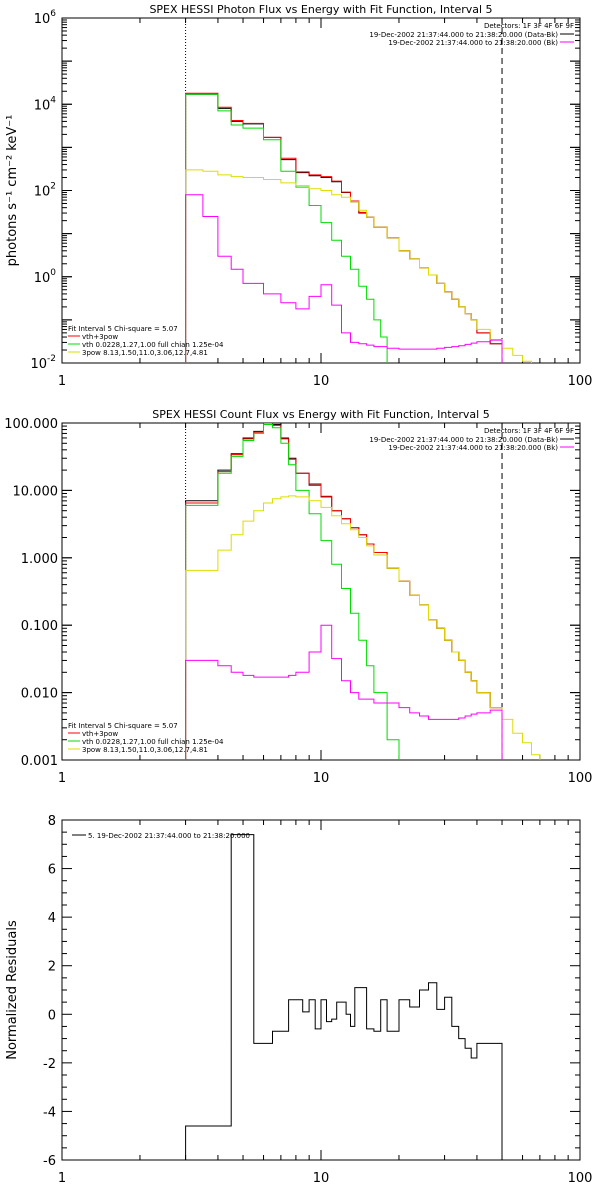  I want to click on y-tick-label: 100.000, so click(31, 424).